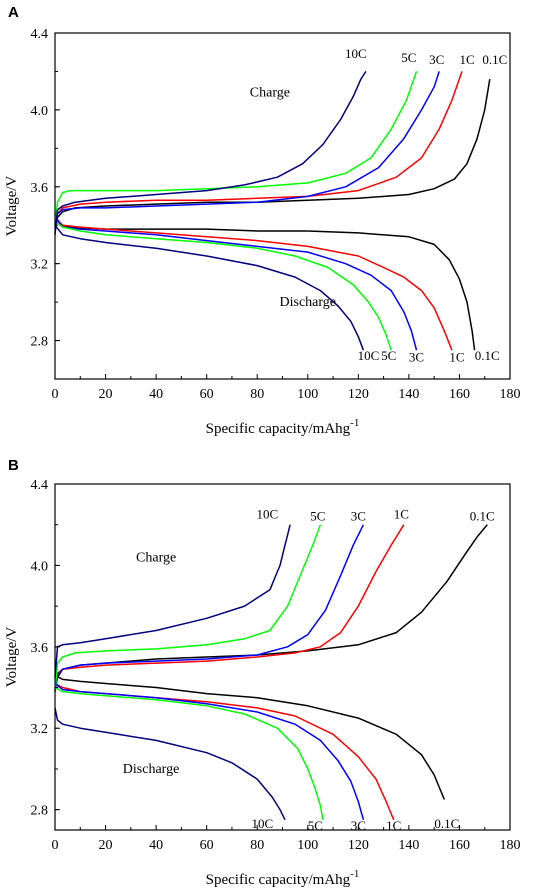 The image size is (536, 893). Describe the element at coordinates (13, 465) in the screenshot. I see `panel-label: B` at that location.